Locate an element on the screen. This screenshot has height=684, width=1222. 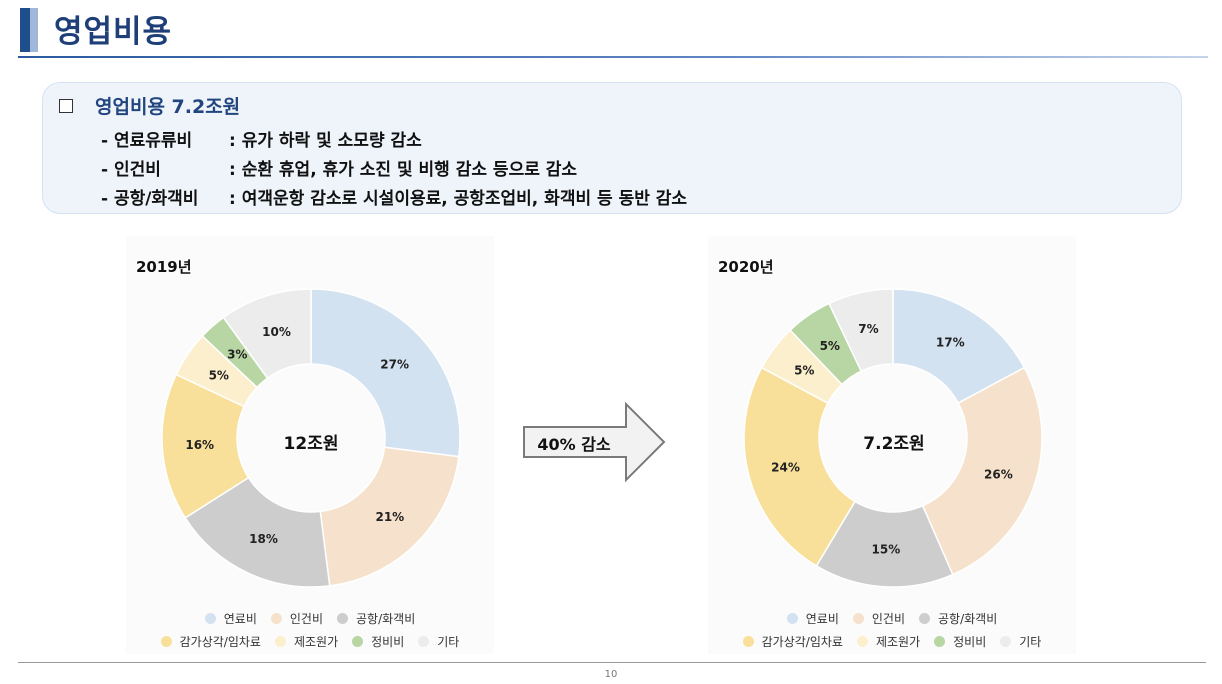
donut-slice-감가상각/임차료 is located at coordinates (800, 466).